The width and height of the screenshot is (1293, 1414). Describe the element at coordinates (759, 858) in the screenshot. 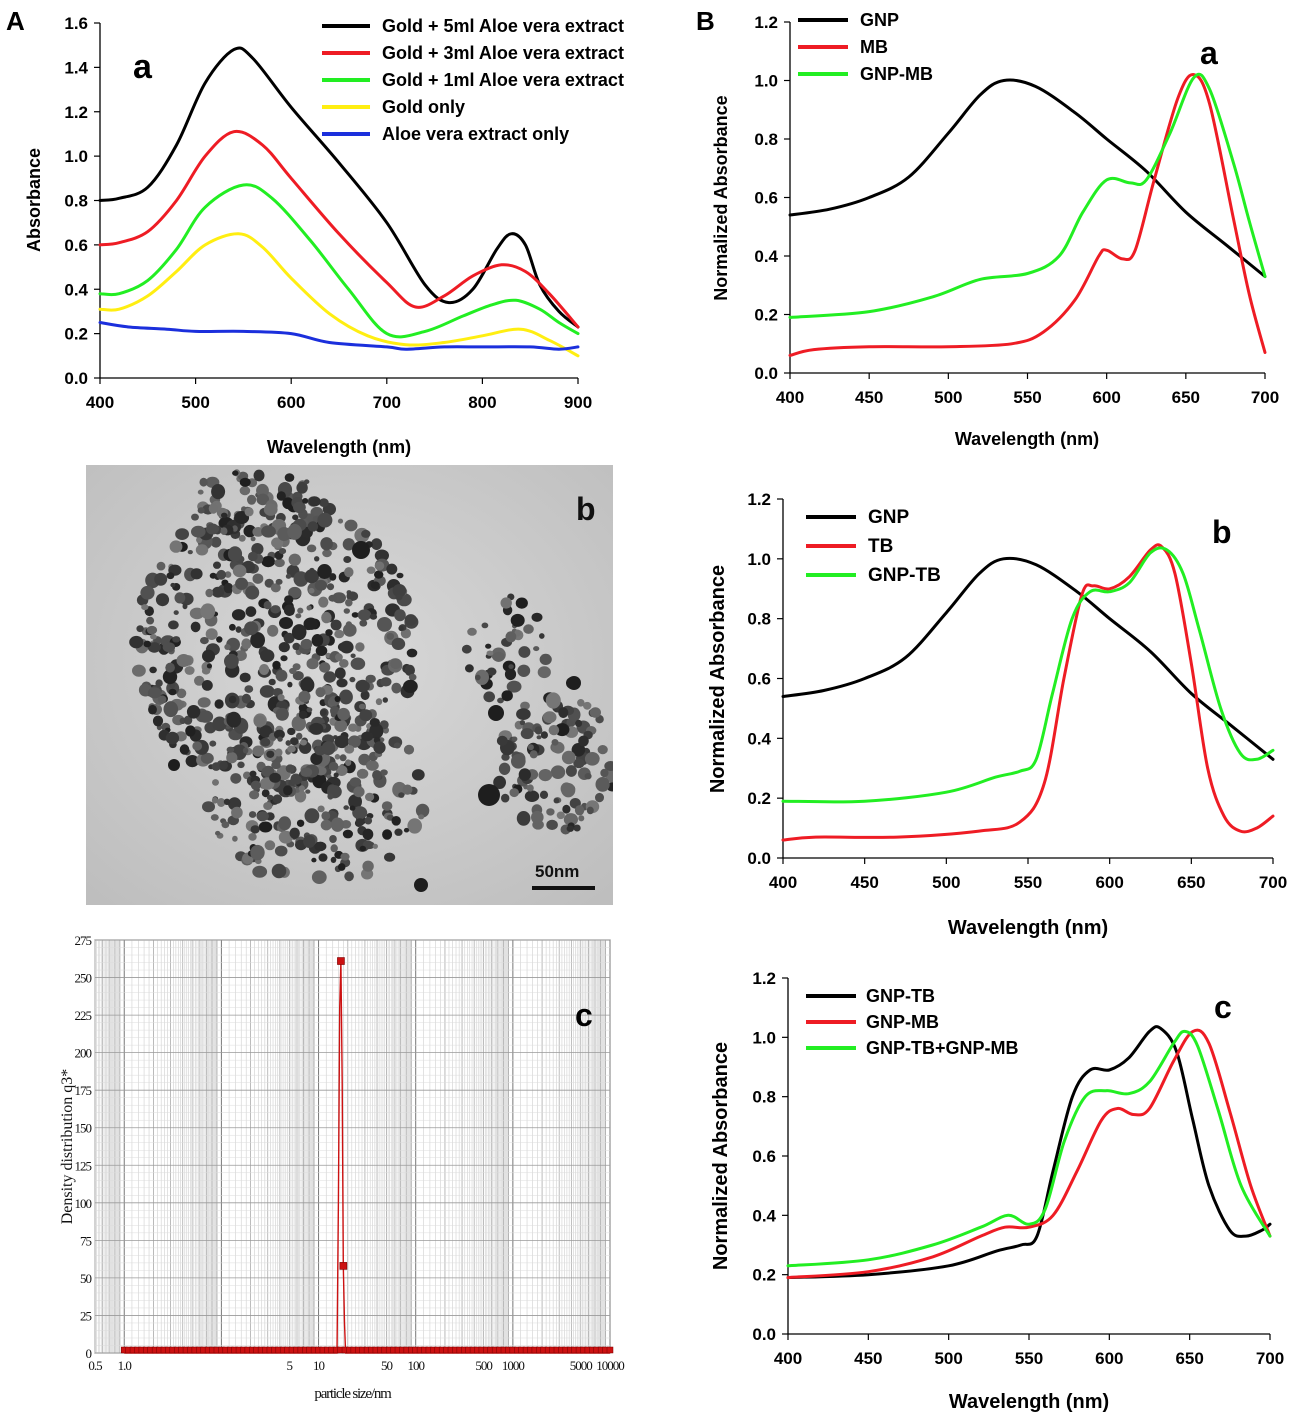

I see `chart-b-b-ytick-label: 0.0` at that location.